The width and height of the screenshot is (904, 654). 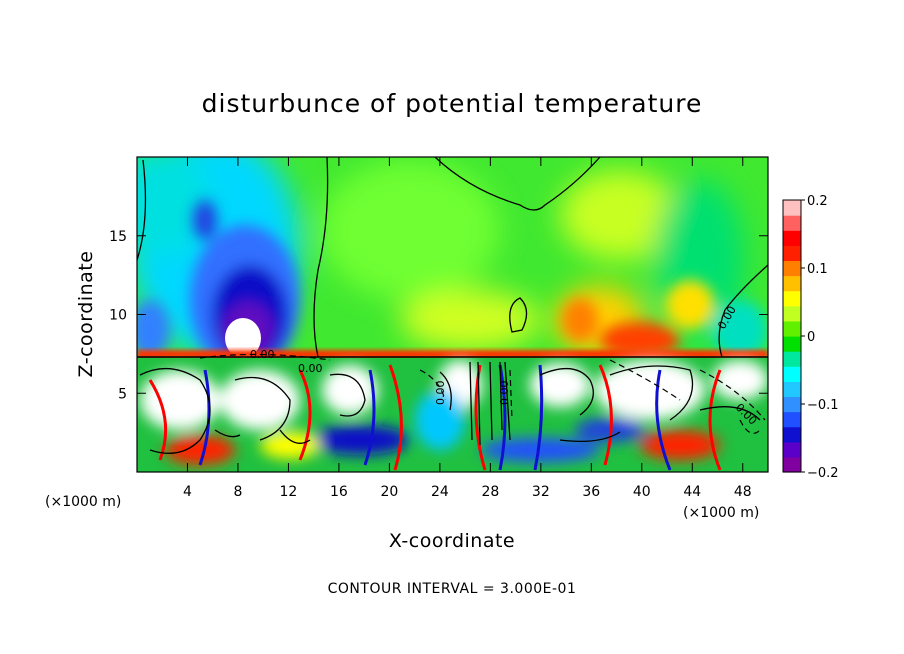 I want to click on x-tick-label: 32, so click(x=541, y=492).